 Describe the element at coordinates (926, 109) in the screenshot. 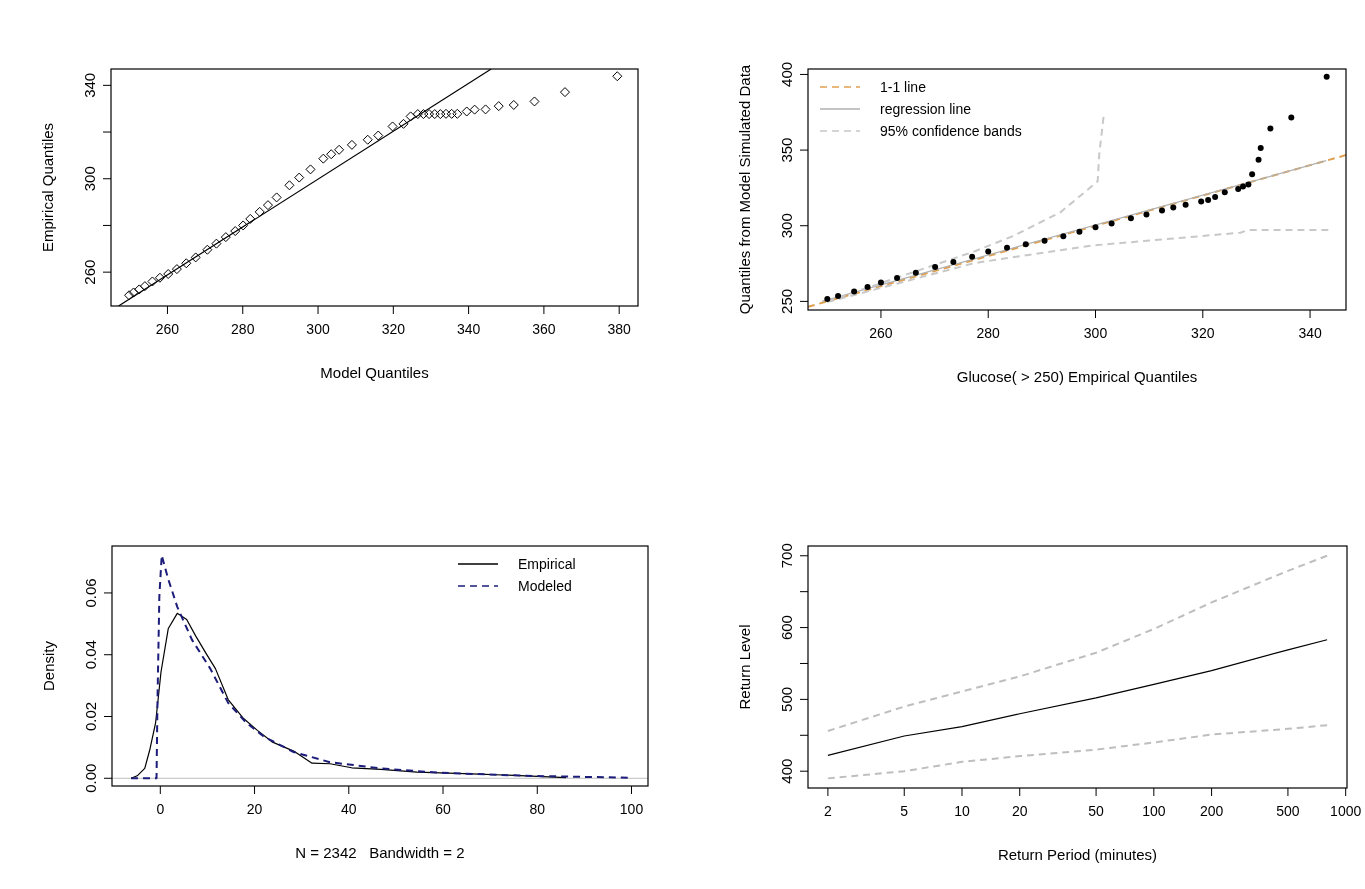

I see `legend-label: regression line` at that location.